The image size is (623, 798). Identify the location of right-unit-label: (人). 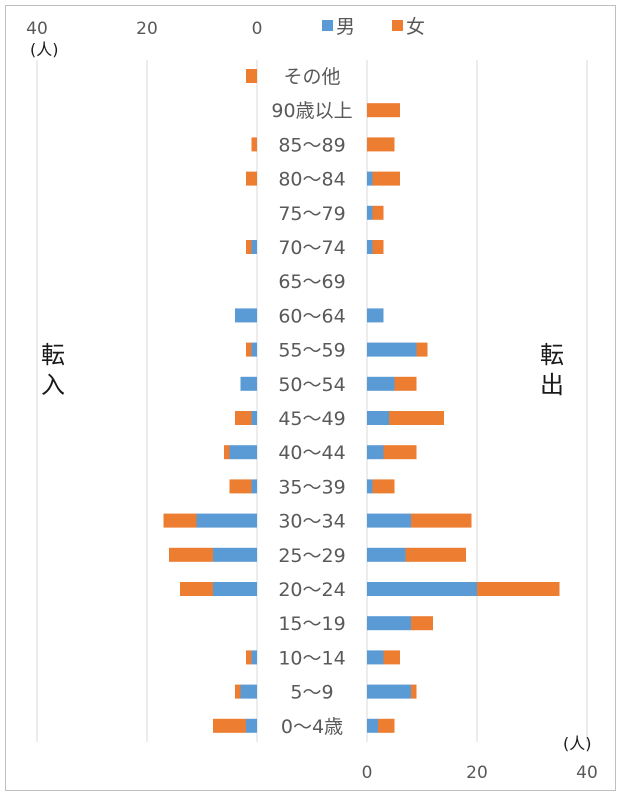
(577, 743).